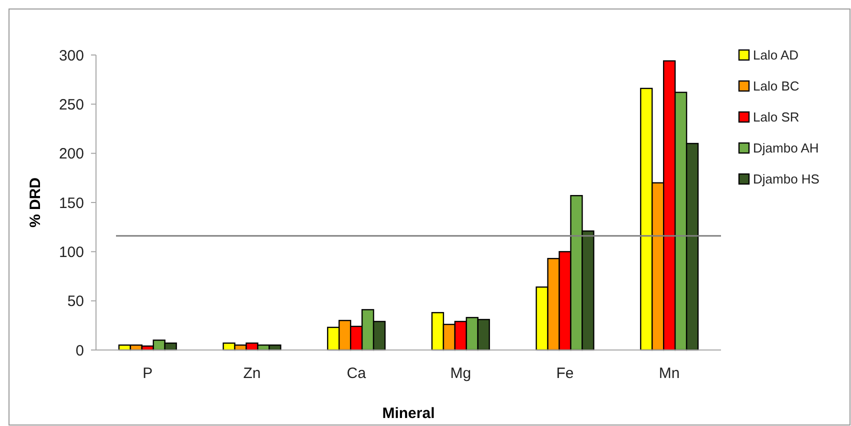 This screenshot has width=851, height=426. Describe the element at coordinates (776, 86) in the screenshot. I see `legend-label: Lalo BC` at that location.